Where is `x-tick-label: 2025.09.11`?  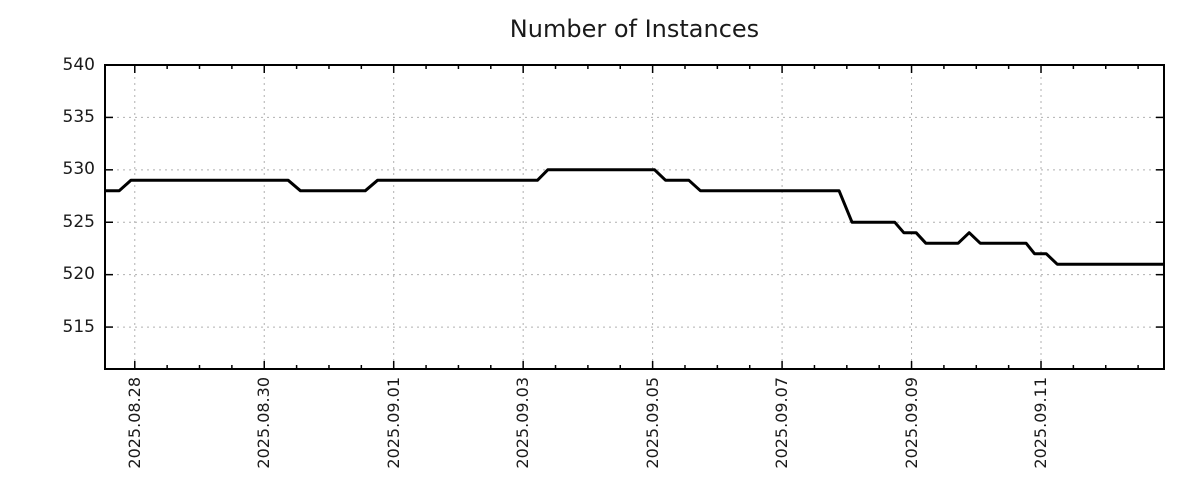
x-tick-label: 2025.09.11 is located at coordinates (1040, 423).